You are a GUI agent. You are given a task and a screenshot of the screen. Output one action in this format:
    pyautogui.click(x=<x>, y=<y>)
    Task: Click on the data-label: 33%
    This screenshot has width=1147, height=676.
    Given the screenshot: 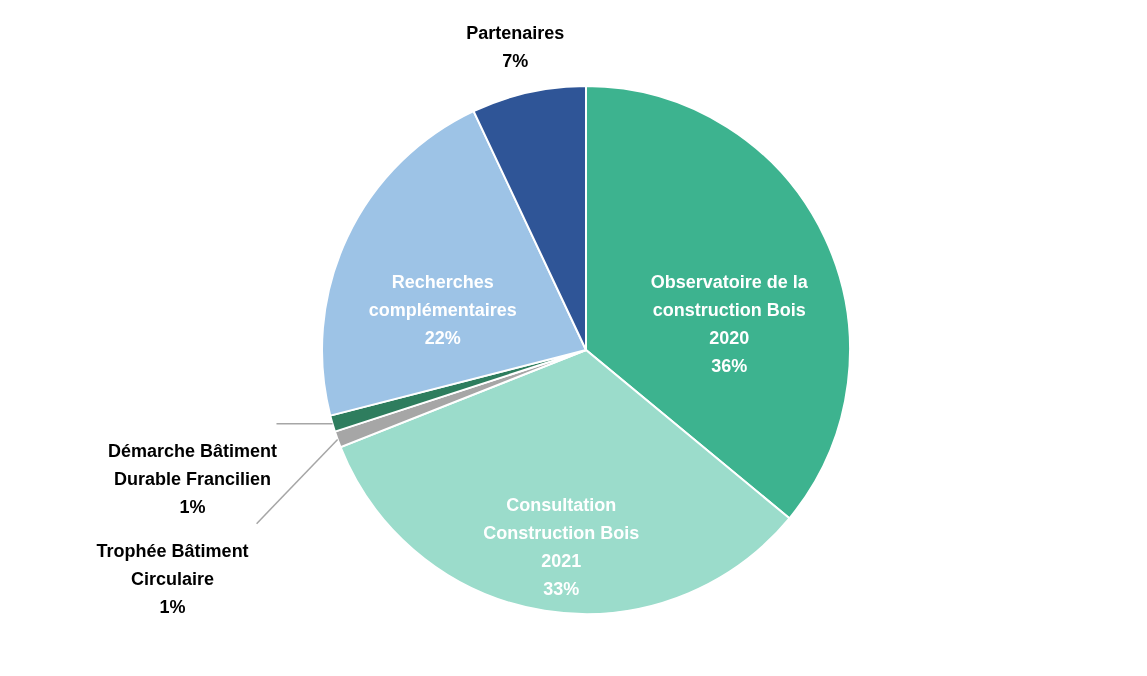 What is the action you would take?
    pyautogui.click(x=561, y=589)
    